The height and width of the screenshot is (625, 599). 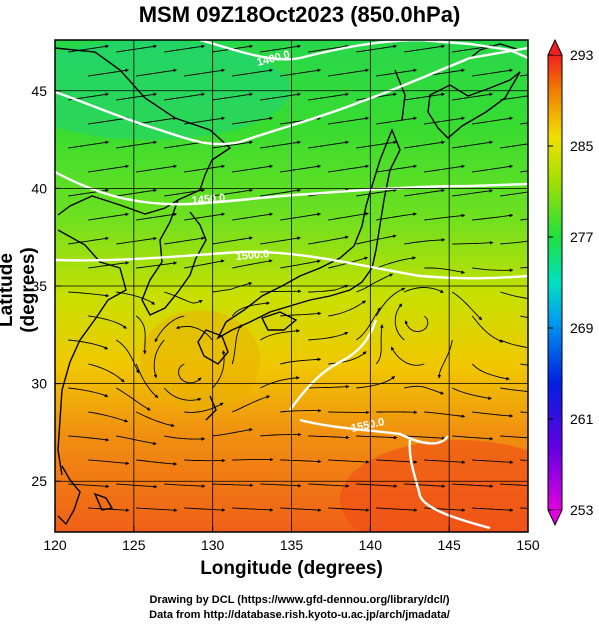 What do you see at coordinates (292, 545) in the screenshot?
I see `x-tick-label: 135` at bounding box center [292, 545].